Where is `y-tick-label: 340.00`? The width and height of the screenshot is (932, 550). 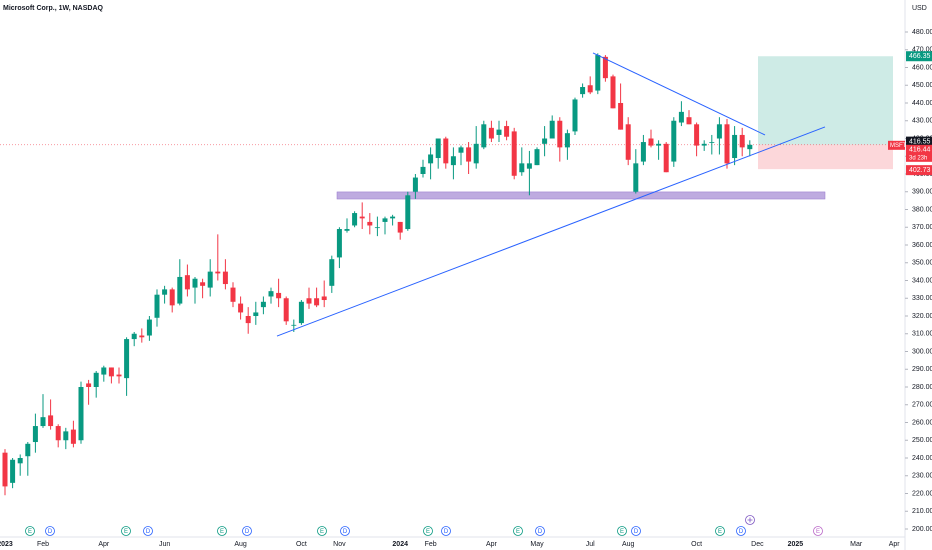
y-tick-label: 340.00 is located at coordinates (922, 280).